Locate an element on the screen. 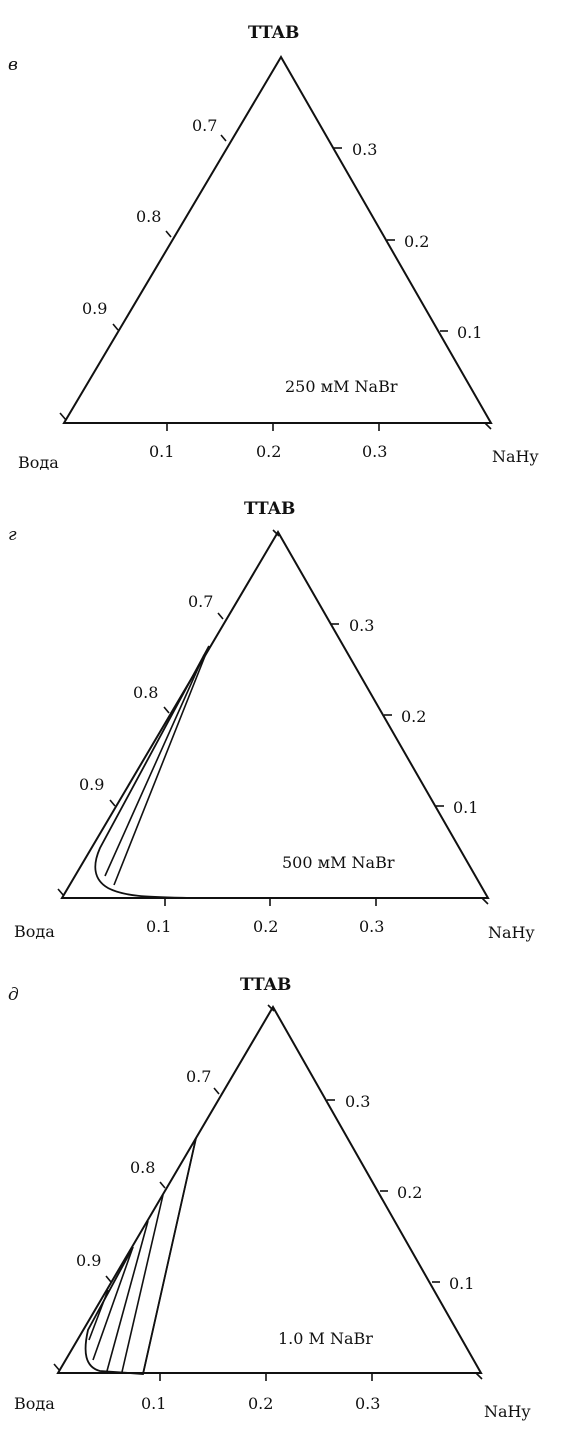 The width and height of the screenshot is (586, 1431). panel-letter: д is located at coordinates (13, 995).